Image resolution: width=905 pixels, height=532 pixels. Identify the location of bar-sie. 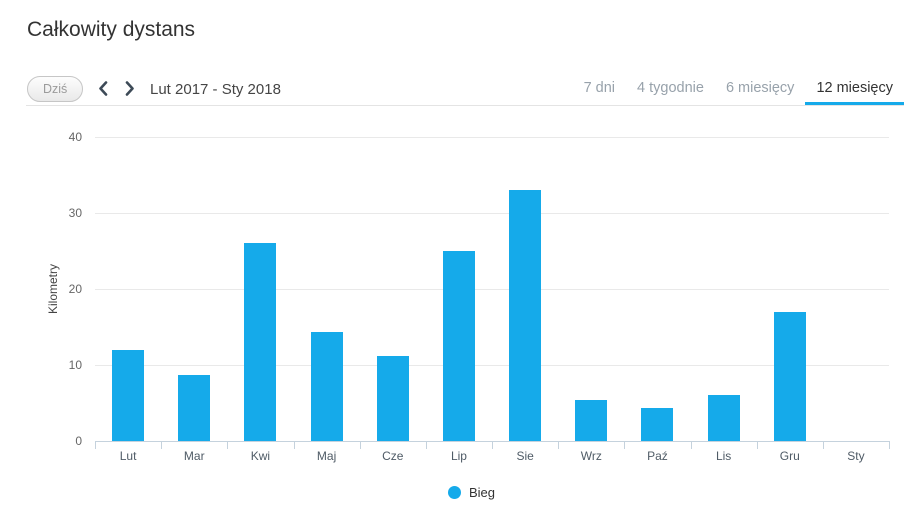
(525, 315).